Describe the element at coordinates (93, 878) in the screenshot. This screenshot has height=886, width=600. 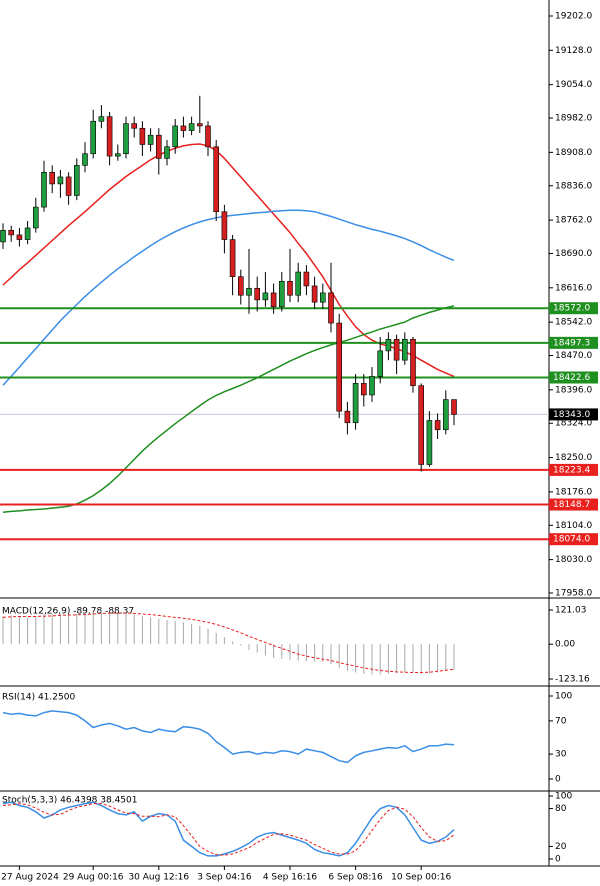
I see `x-tick-label: 29 Aug 00:16` at that location.